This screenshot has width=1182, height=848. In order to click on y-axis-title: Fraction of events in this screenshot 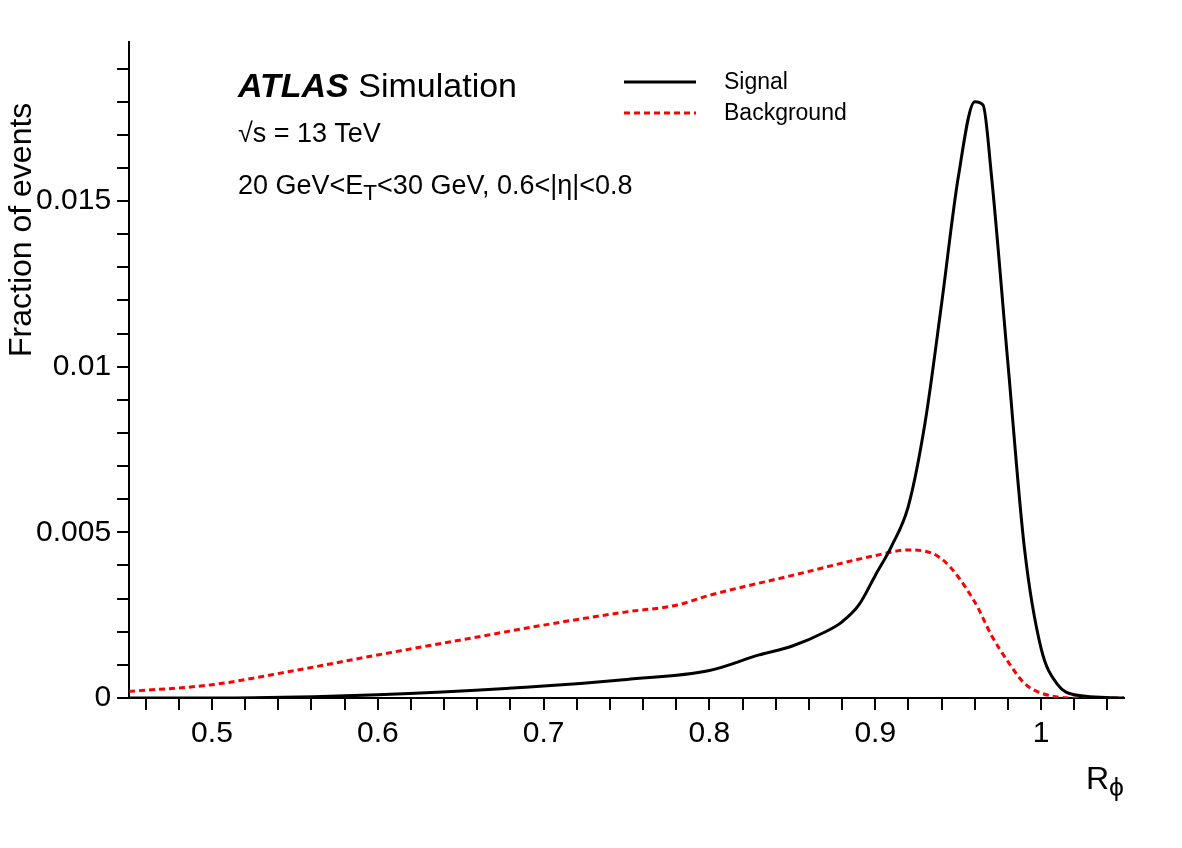, I will do `click(20, 229)`.